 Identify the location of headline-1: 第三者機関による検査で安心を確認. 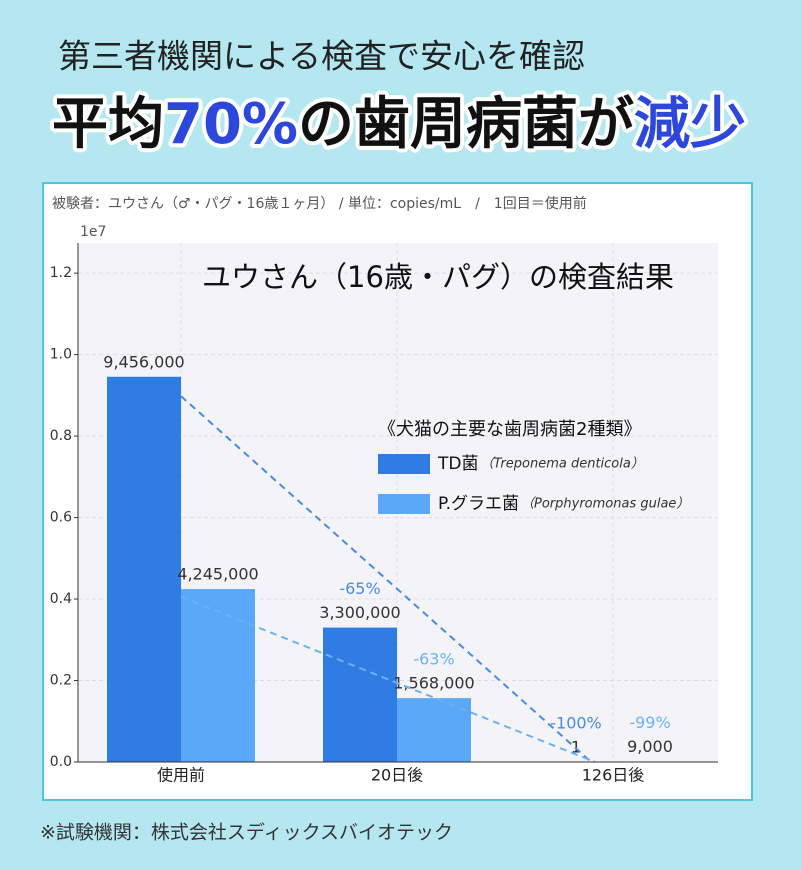
(321, 56).